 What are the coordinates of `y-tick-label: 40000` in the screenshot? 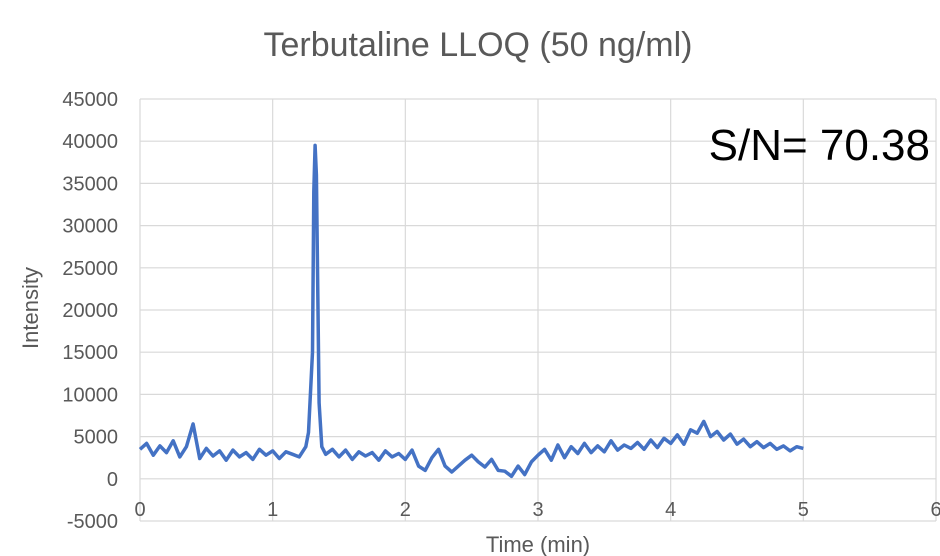 It's located at (90, 142).